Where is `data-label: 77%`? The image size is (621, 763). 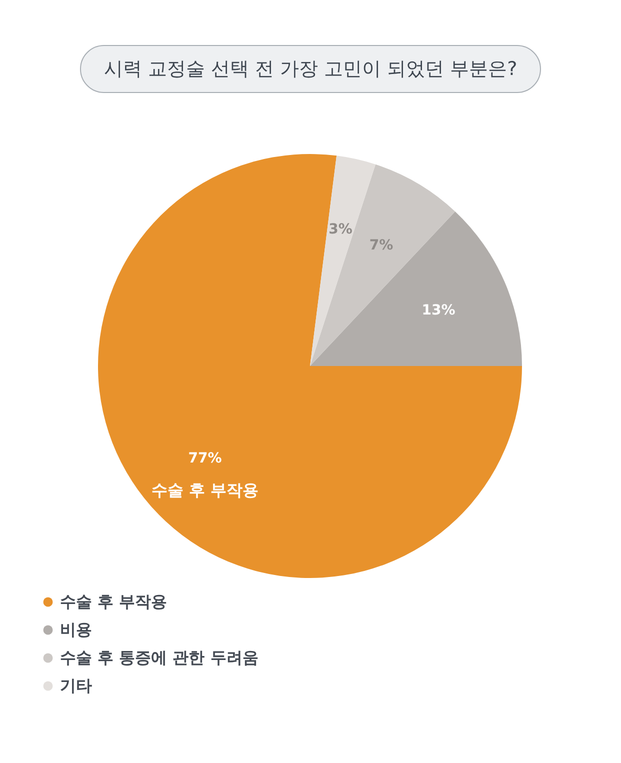
data-label: 77% is located at coordinates (205, 458).